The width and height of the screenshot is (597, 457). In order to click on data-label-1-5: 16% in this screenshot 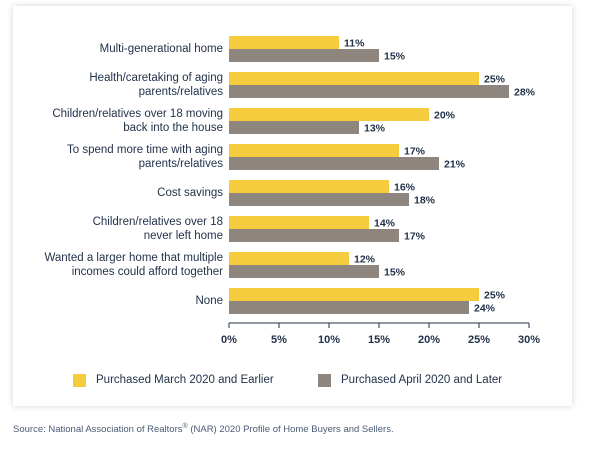, I will do `click(405, 188)`.